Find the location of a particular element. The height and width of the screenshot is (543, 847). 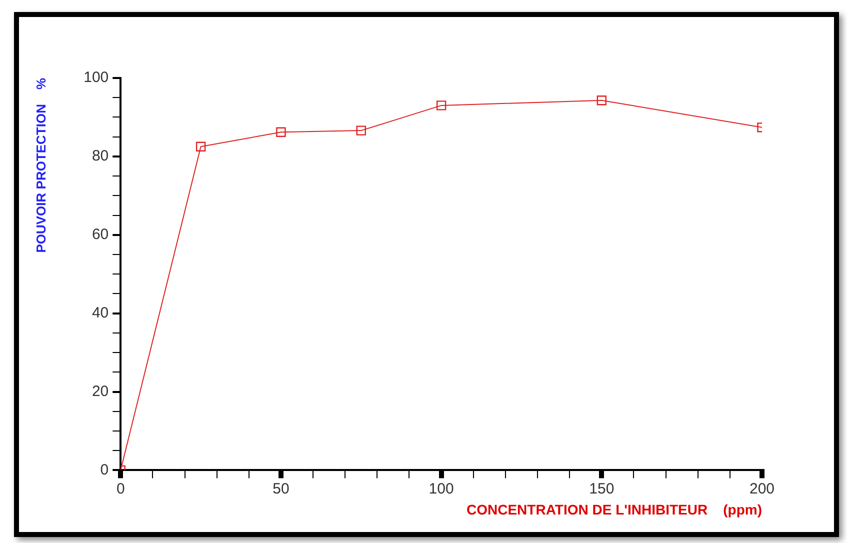

x-tick-label: 50 is located at coordinates (281, 489).